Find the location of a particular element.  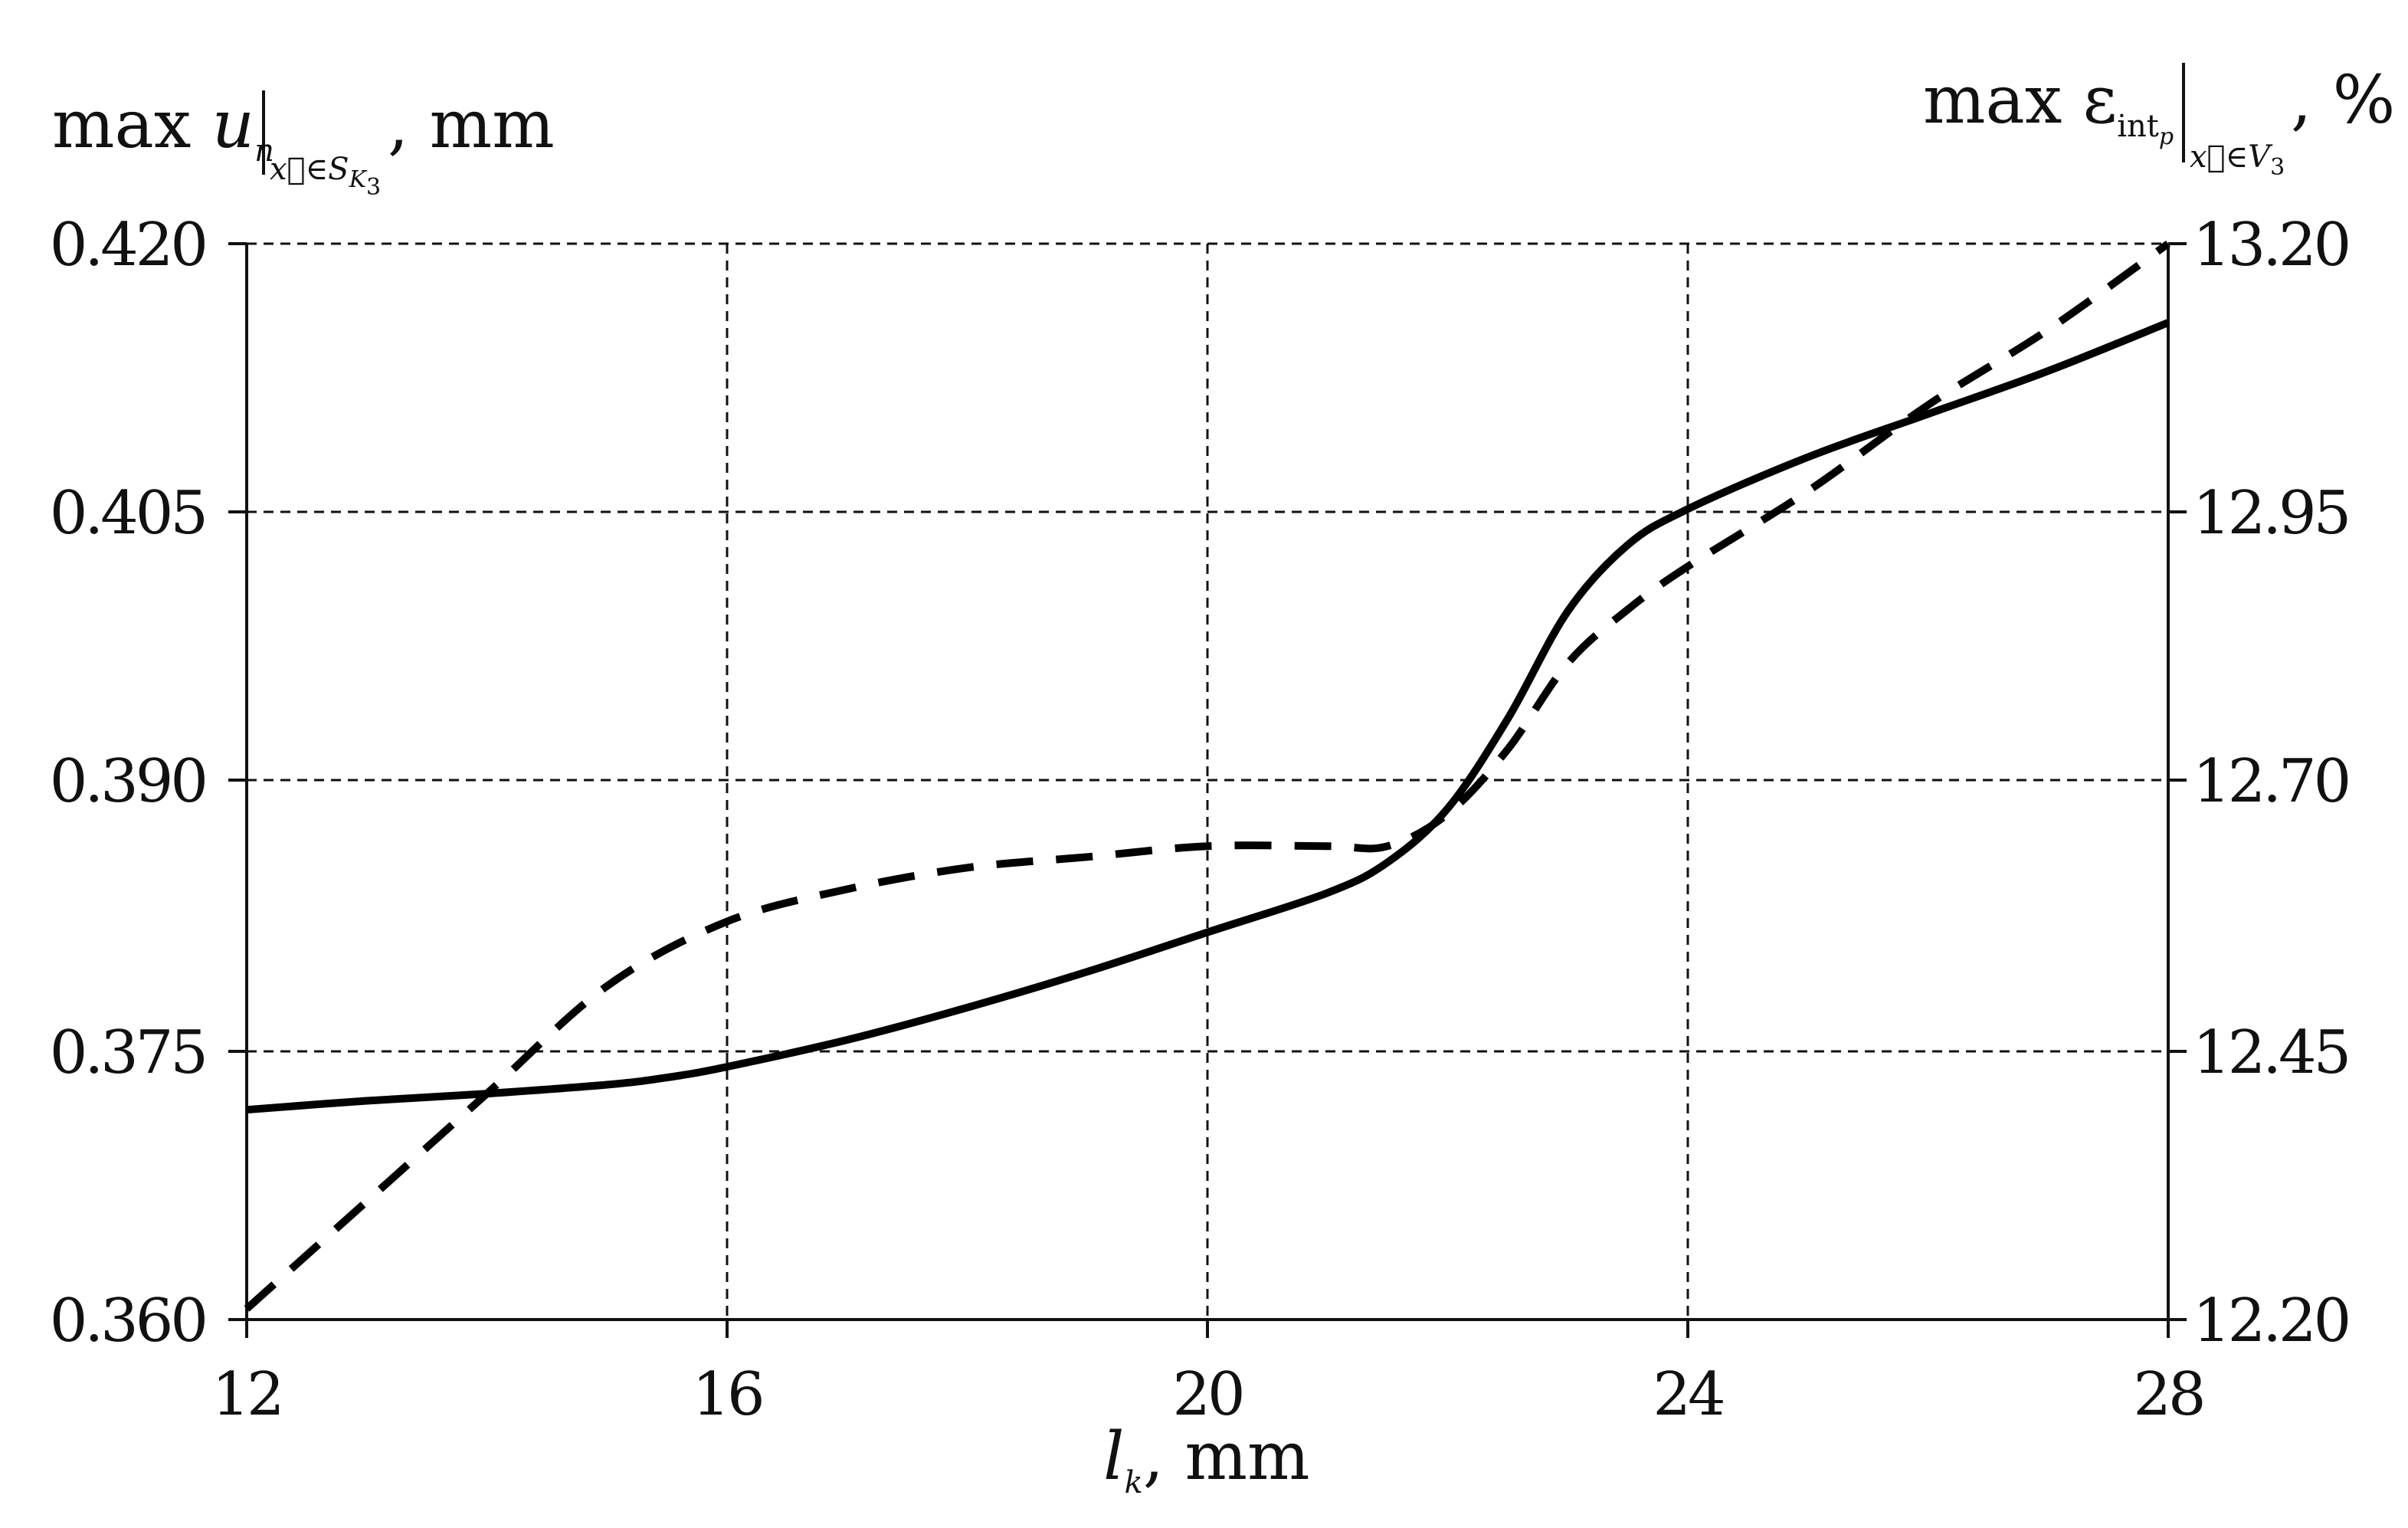

left-axis-eval-sub2: 3 is located at coordinates (374, 187).